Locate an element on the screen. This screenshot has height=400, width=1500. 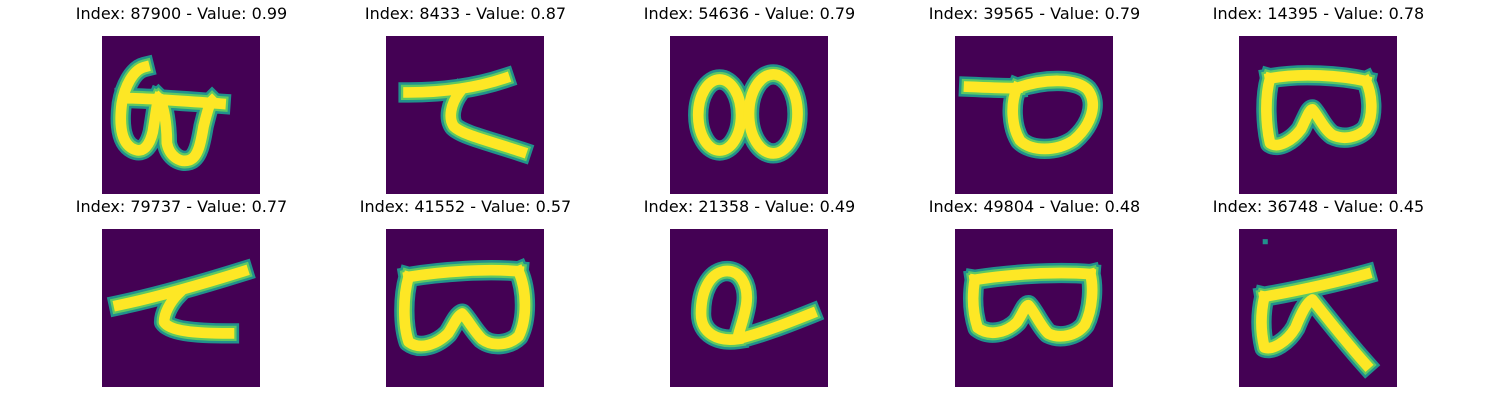
panel-title: Index: 79737 - Value: 0.77 is located at coordinates (181, 206).